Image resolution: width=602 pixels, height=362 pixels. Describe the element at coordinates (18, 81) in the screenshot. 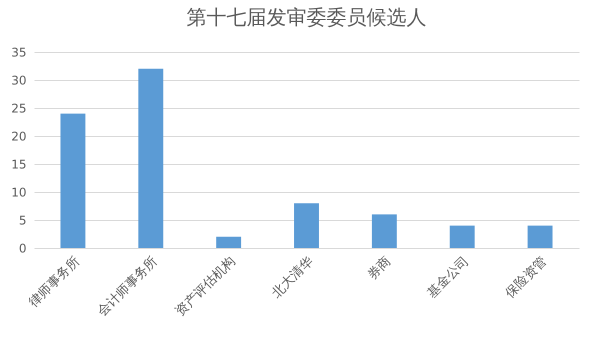

I see `y-tick-label: 30` at that location.